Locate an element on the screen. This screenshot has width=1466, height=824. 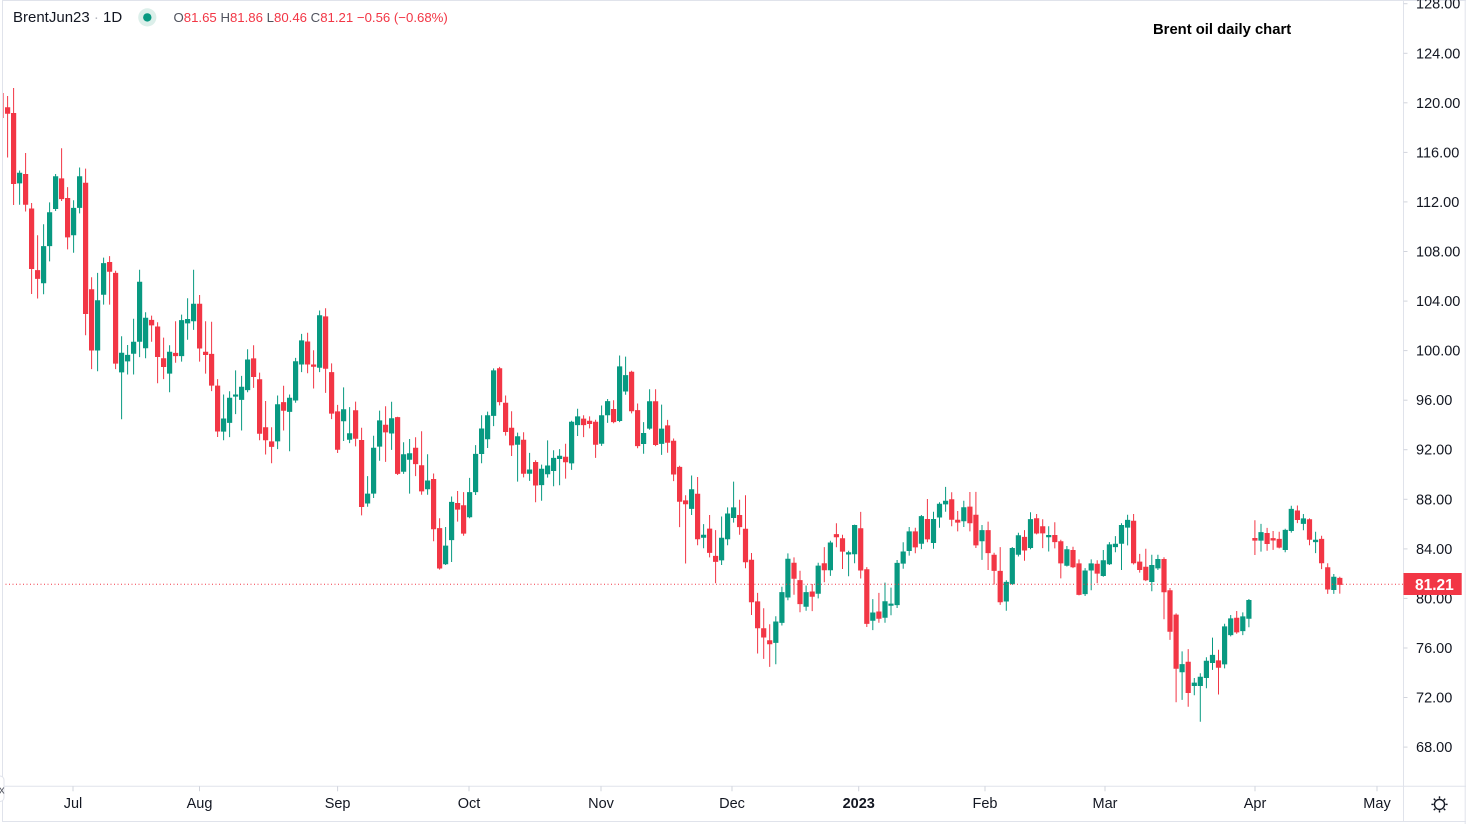
svg-text: Sep is located at coordinates (338, 804).